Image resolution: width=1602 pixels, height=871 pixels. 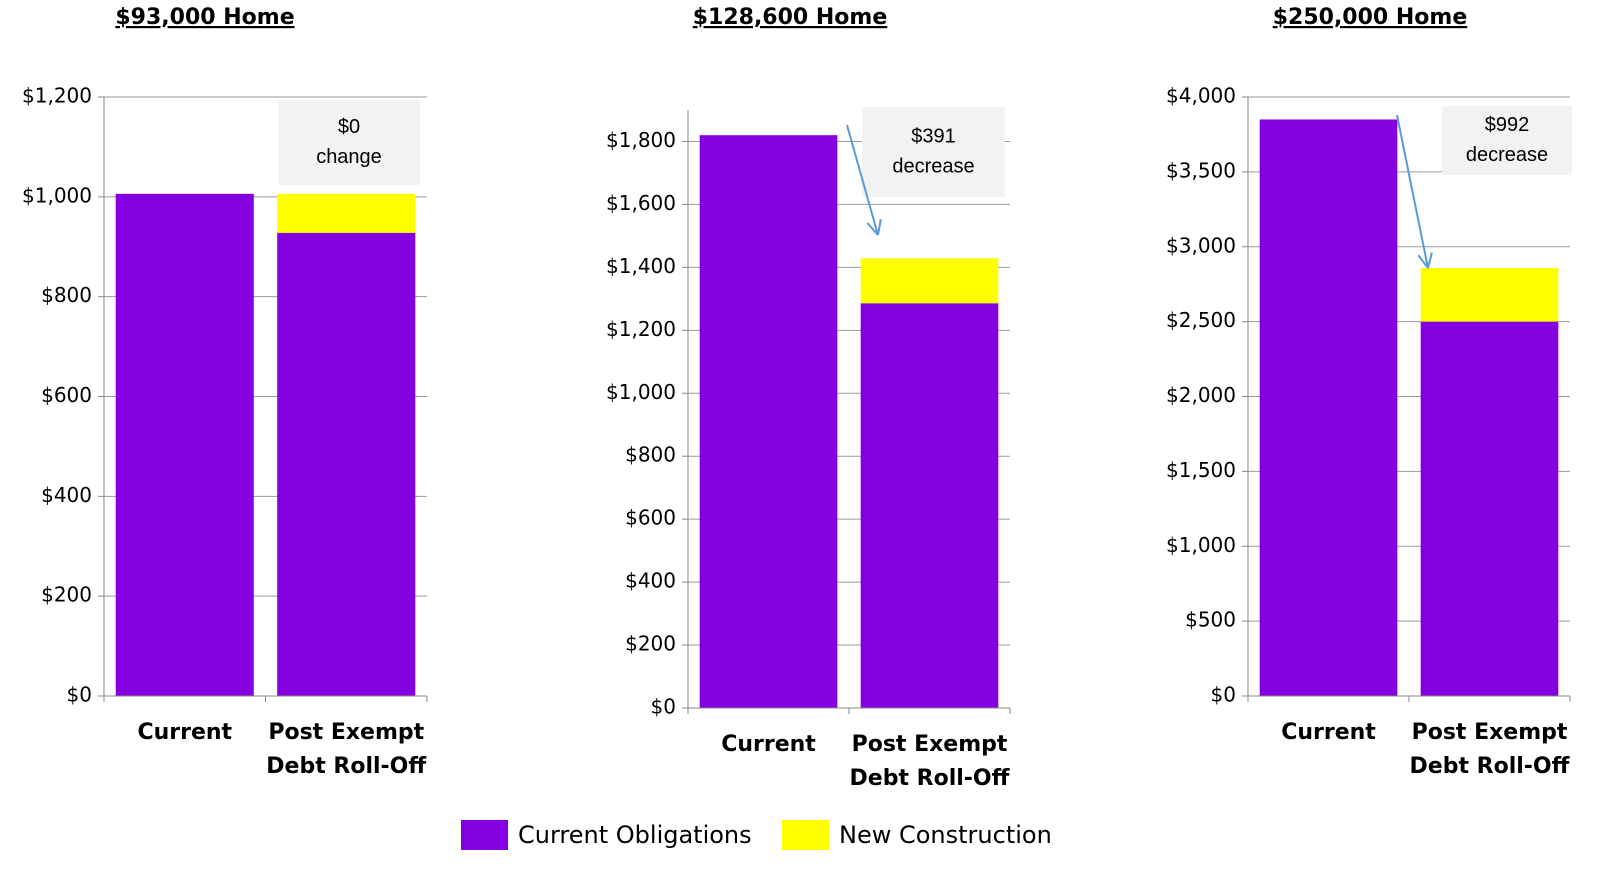 What do you see at coordinates (1201, 245) in the screenshot?
I see `y-tick-label: $3,000` at bounding box center [1201, 245].